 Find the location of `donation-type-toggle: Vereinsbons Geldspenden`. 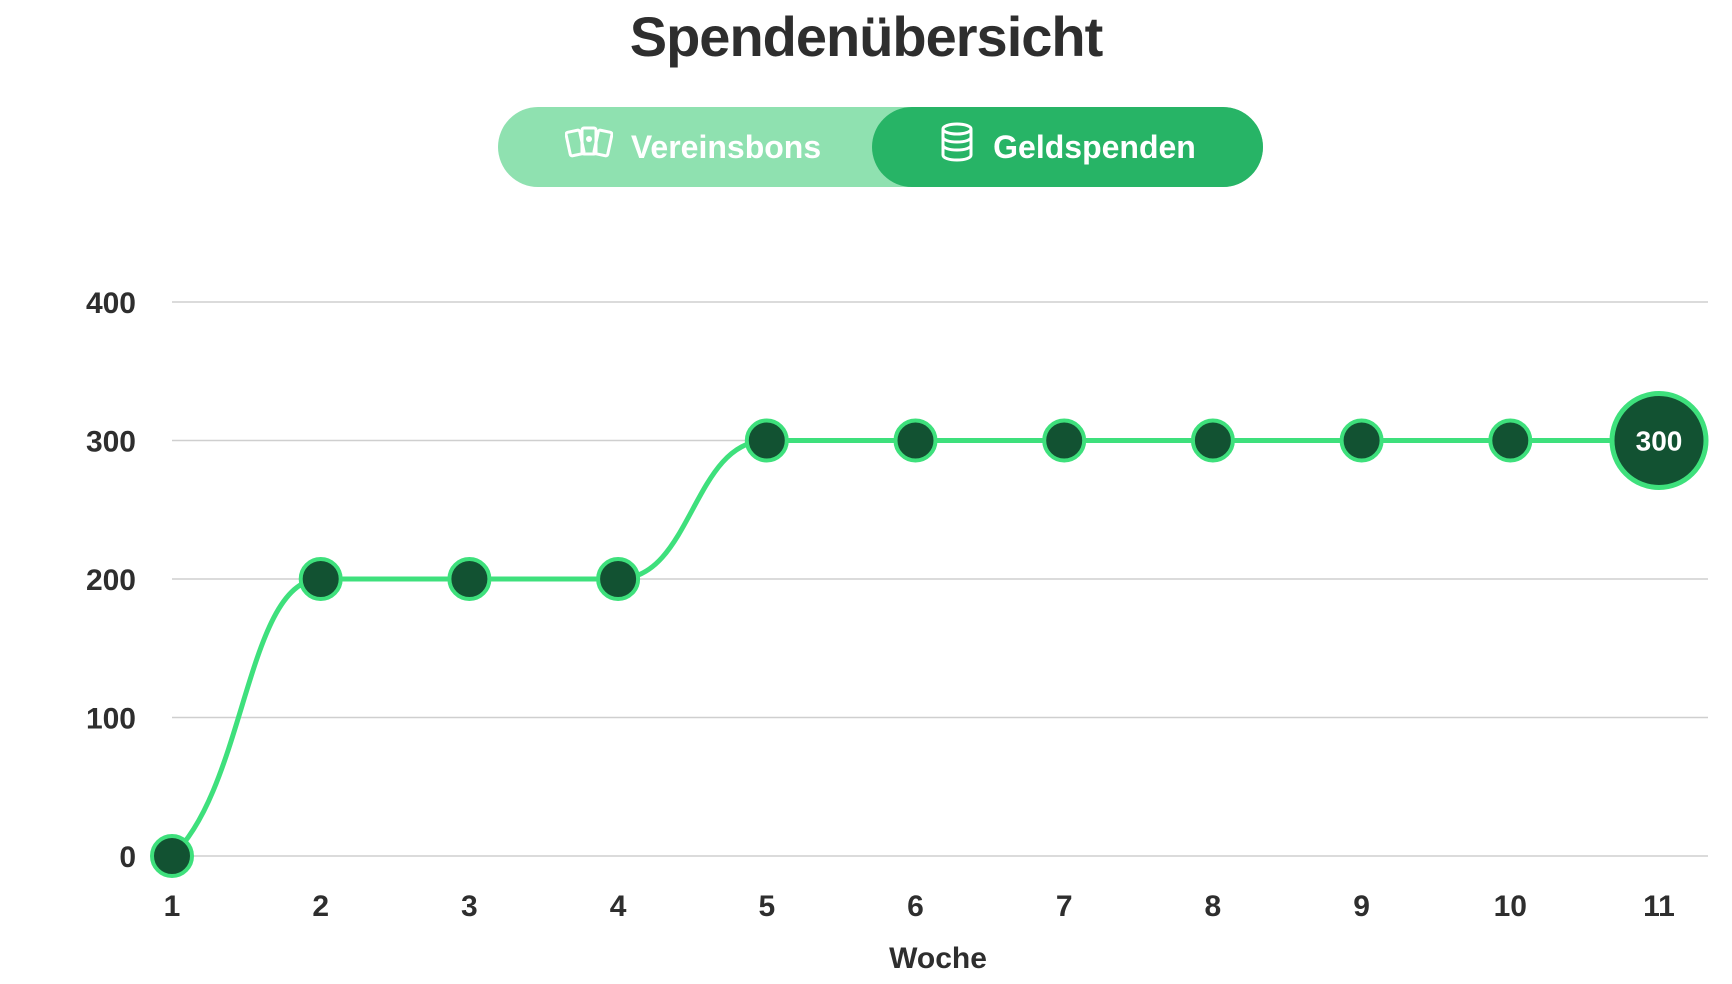

donation-type-toggle: Vereinsbons Geldspenden is located at coordinates (880, 147).